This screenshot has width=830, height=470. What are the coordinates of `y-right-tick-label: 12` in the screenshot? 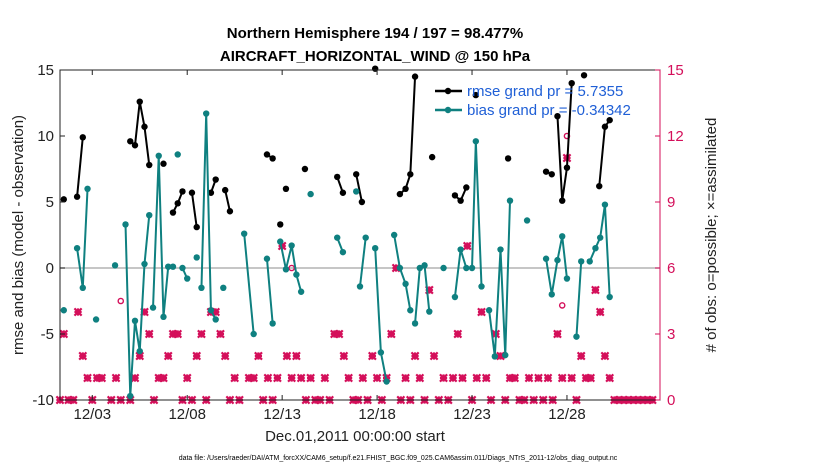 It's located at (675, 136).